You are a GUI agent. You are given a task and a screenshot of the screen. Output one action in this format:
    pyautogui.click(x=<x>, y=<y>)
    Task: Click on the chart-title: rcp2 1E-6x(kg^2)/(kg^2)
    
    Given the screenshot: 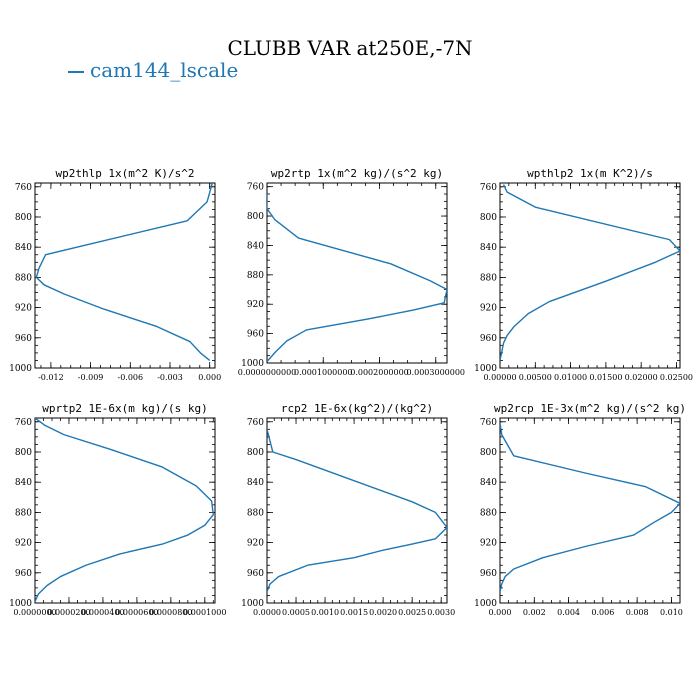 What is the action you would take?
    pyautogui.click(x=357, y=408)
    